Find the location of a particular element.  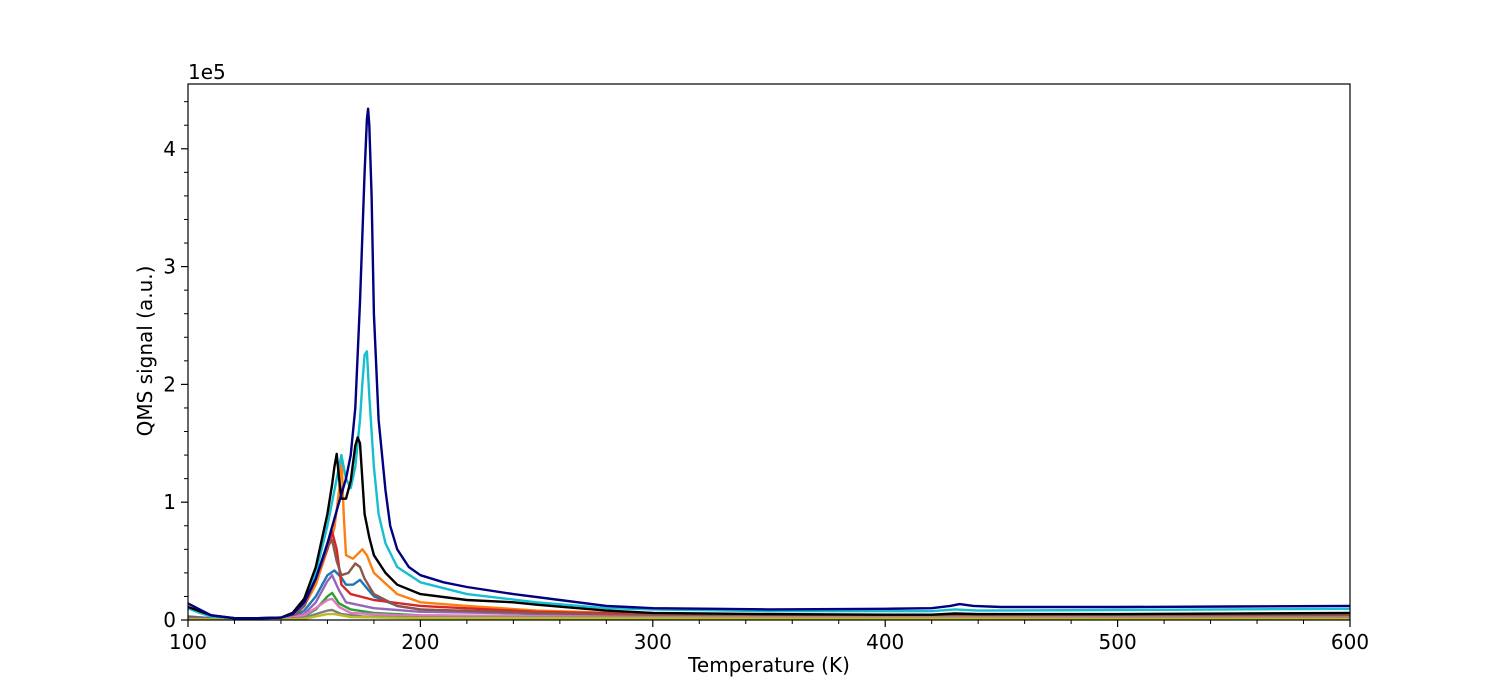

y-tick-label: 4 is located at coordinates (169, 149).